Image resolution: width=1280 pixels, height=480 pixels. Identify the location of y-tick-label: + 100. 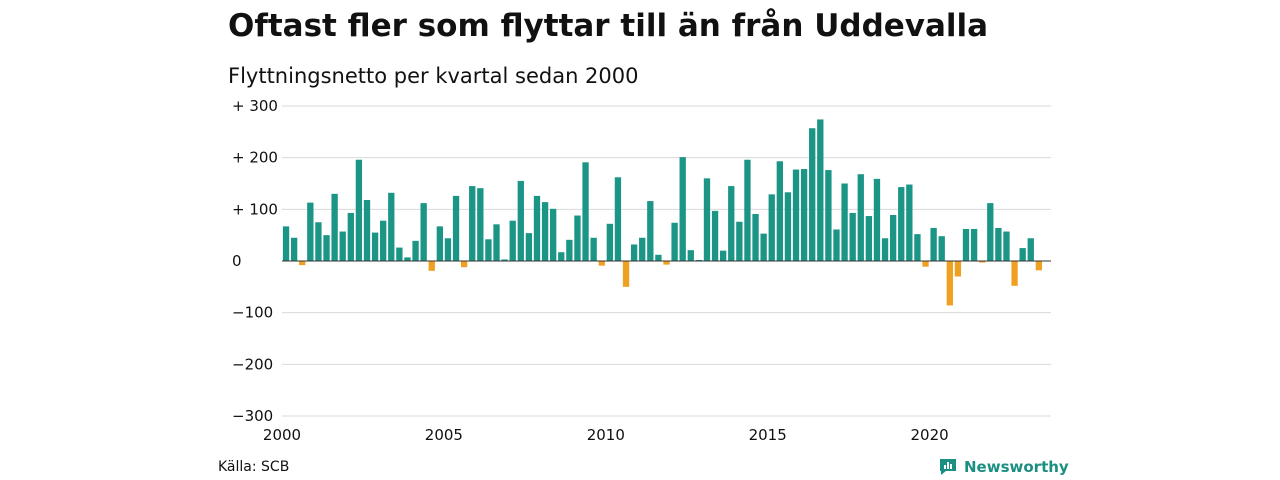
(255, 209).